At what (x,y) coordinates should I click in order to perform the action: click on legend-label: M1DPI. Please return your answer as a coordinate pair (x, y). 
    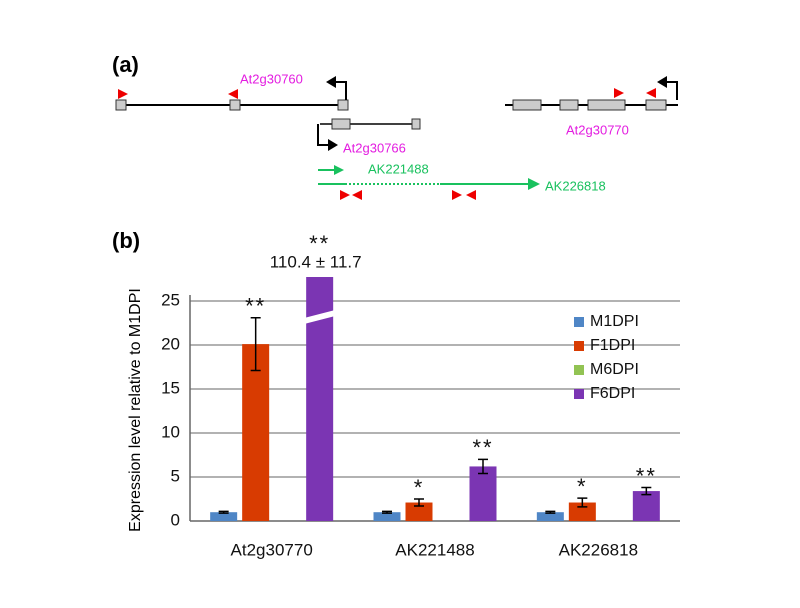
    Looking at the image, I should click on (614, 321).